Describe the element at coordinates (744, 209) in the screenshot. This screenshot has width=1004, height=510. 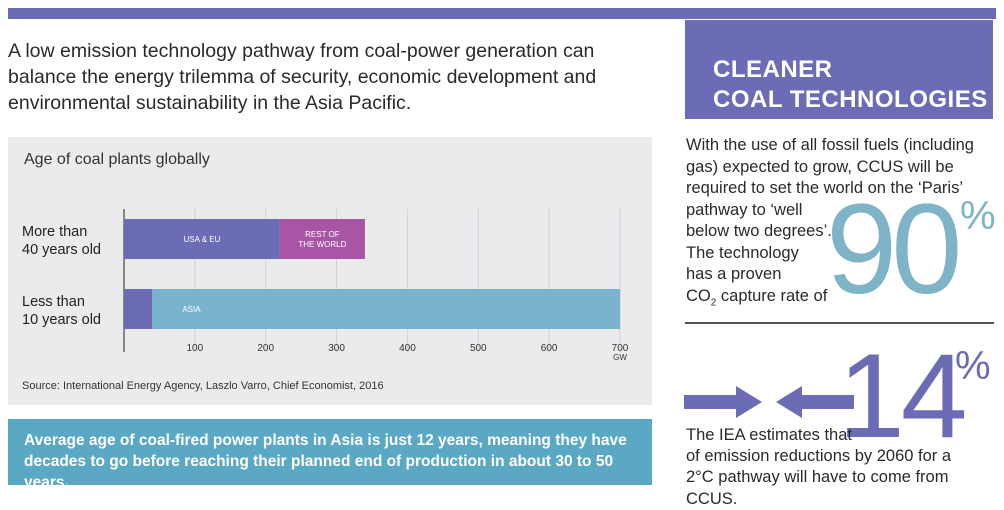
I see `ccus-text-line: pathway to ‘well` at that location.